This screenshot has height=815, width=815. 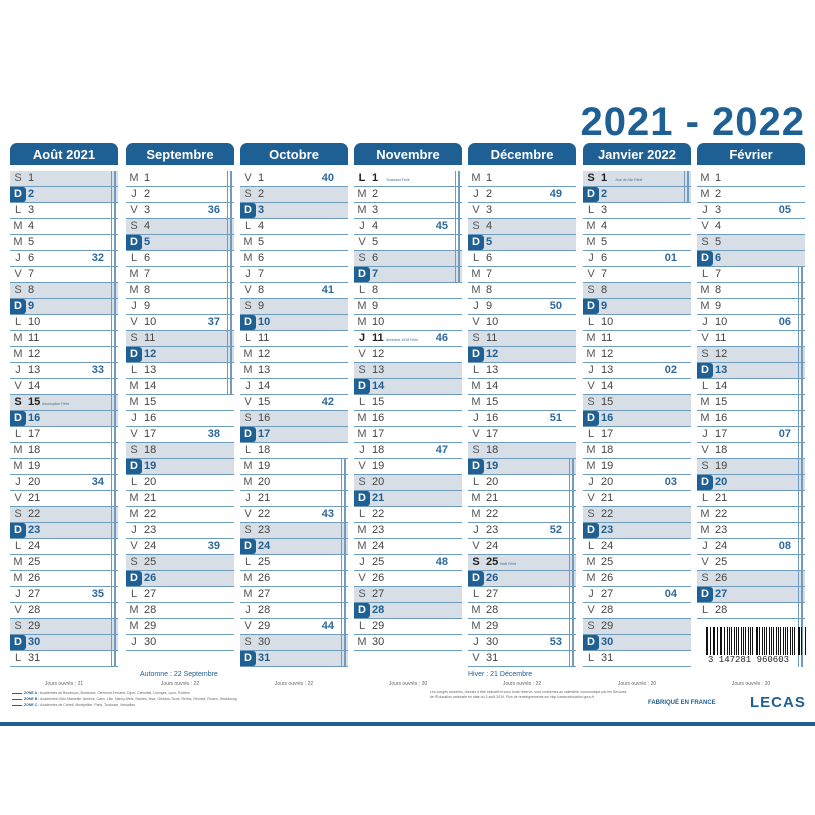 I want to click on day-number: 10, so click(x=492, y=322).